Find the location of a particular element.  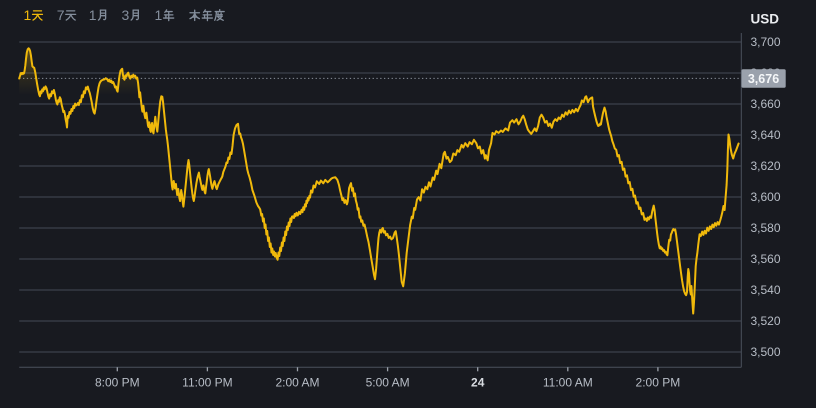

svg-text: 3,700 is located at coordinates (766, 42).